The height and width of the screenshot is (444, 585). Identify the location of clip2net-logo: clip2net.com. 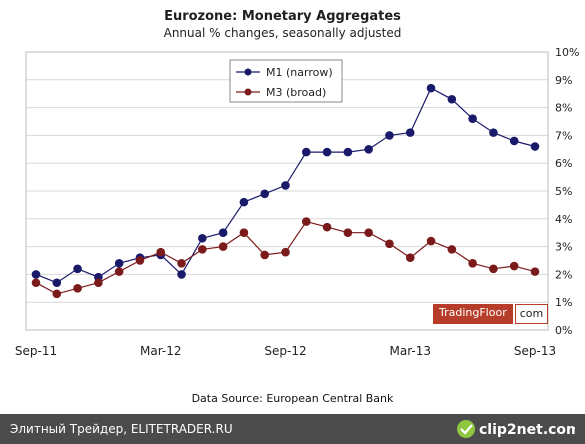
(516, 429).